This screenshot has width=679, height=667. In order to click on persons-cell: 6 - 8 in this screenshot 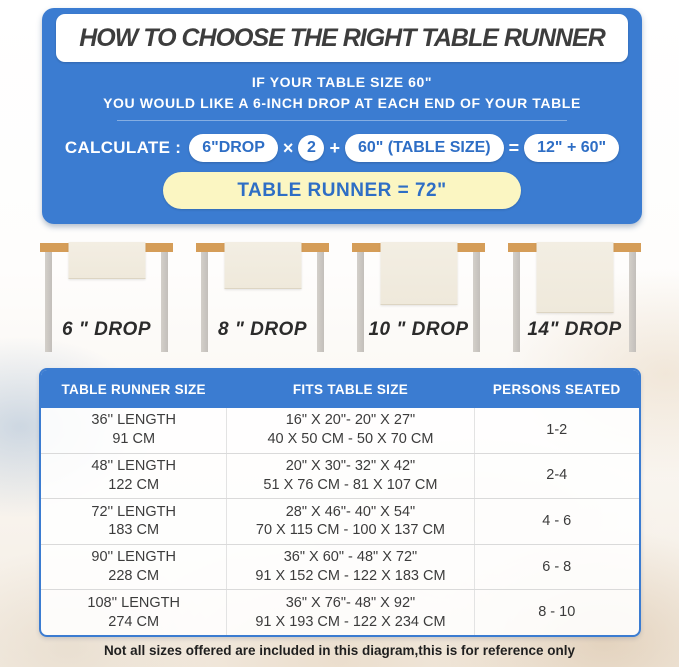, I will do `click(557, 566)`.